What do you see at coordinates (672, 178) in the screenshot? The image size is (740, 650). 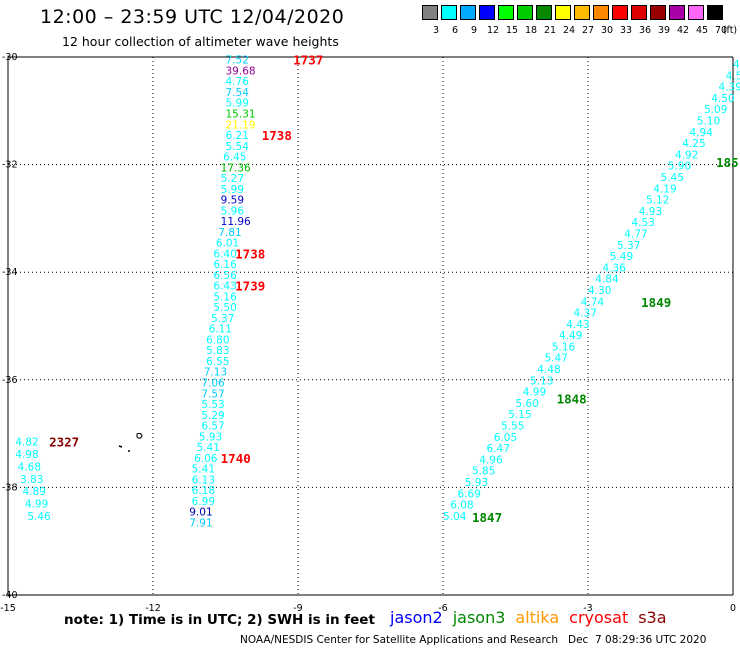 I see `wave-height-point: 5.45` at bounding box center [672, 178].